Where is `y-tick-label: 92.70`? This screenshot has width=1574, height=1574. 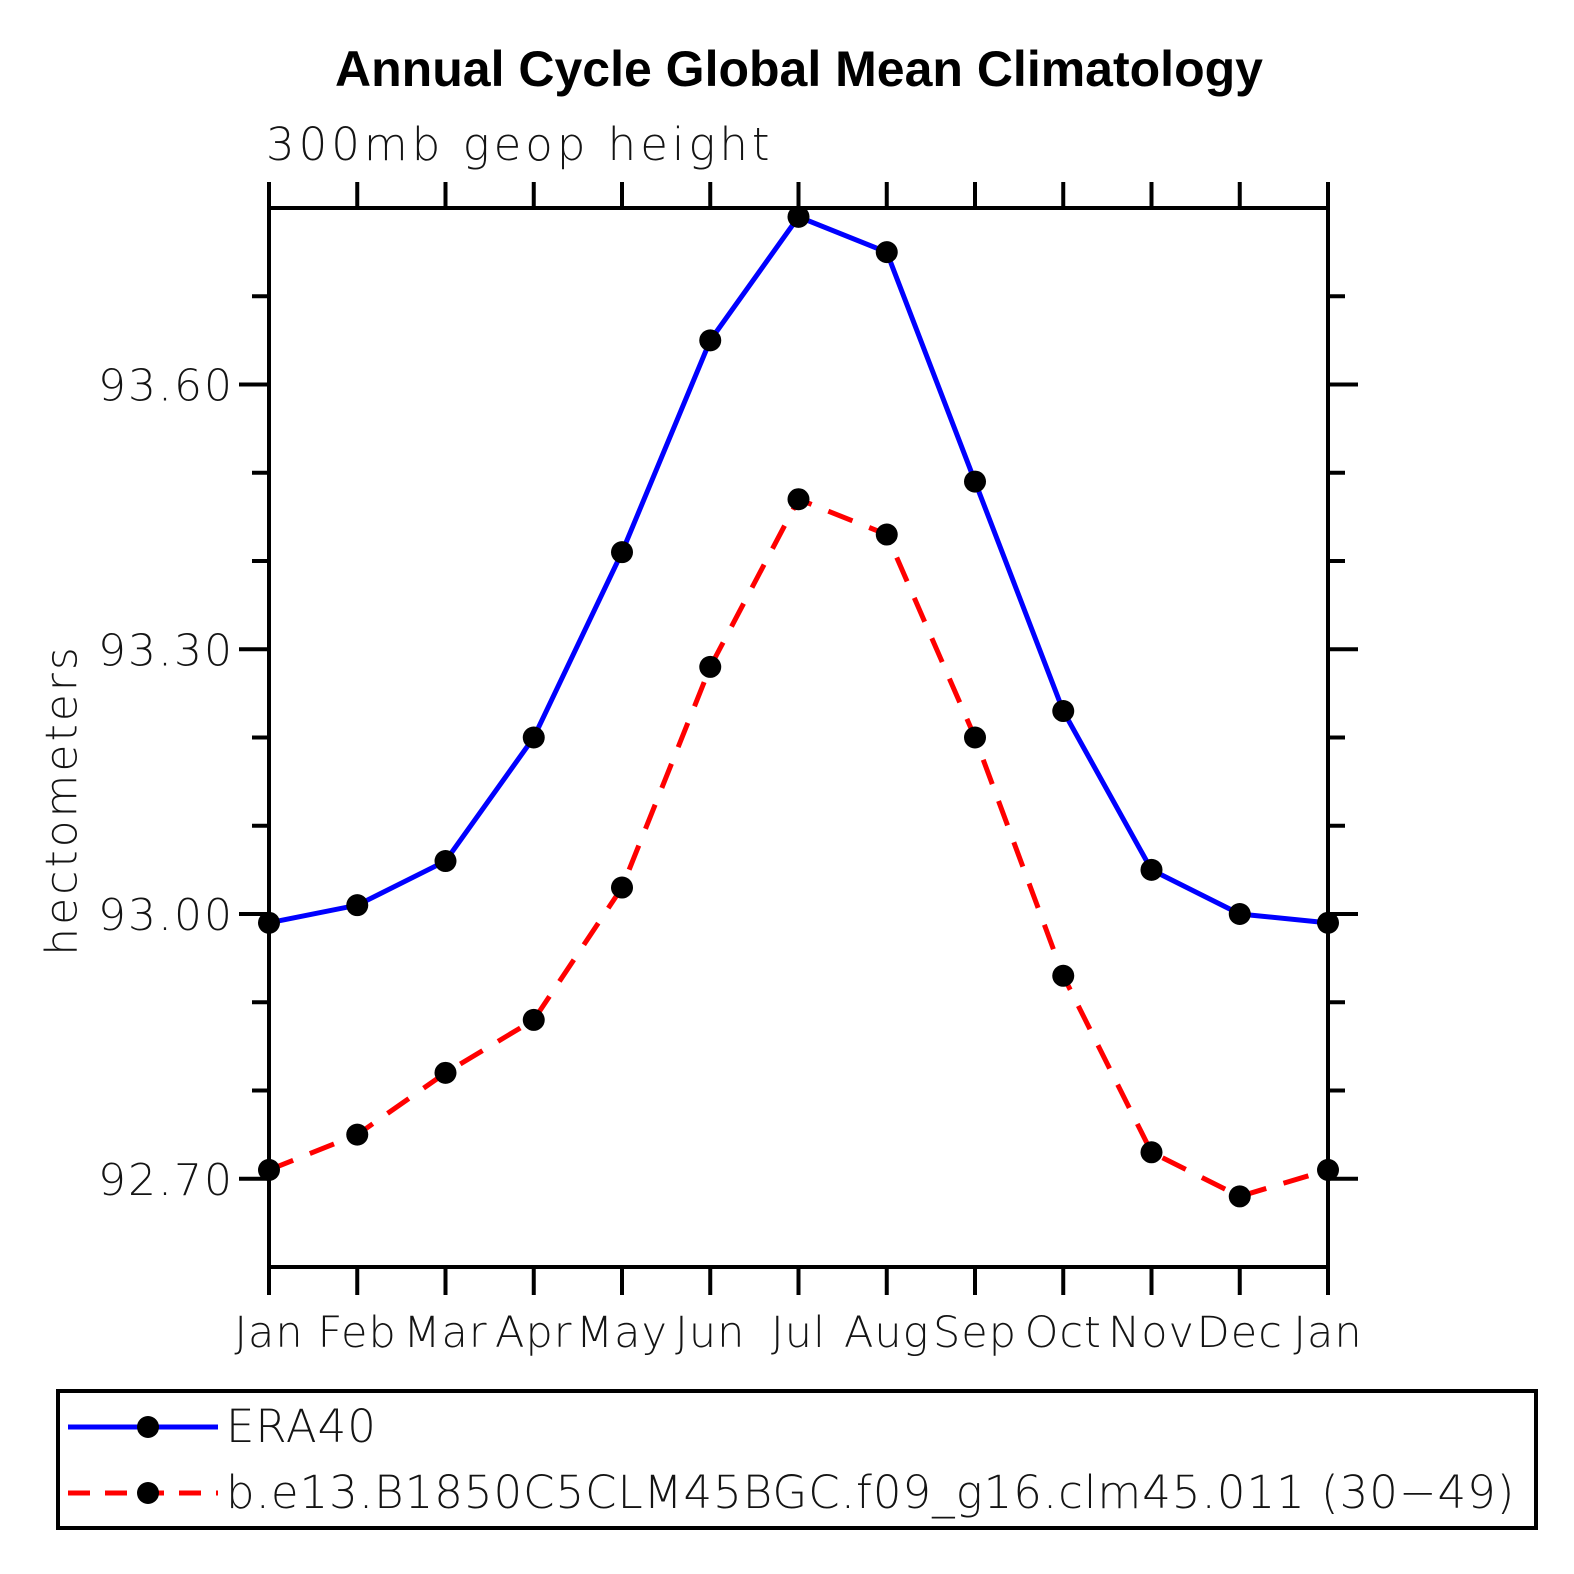 y-tick-label: 92.70 is located at coordinates (166, 1180).